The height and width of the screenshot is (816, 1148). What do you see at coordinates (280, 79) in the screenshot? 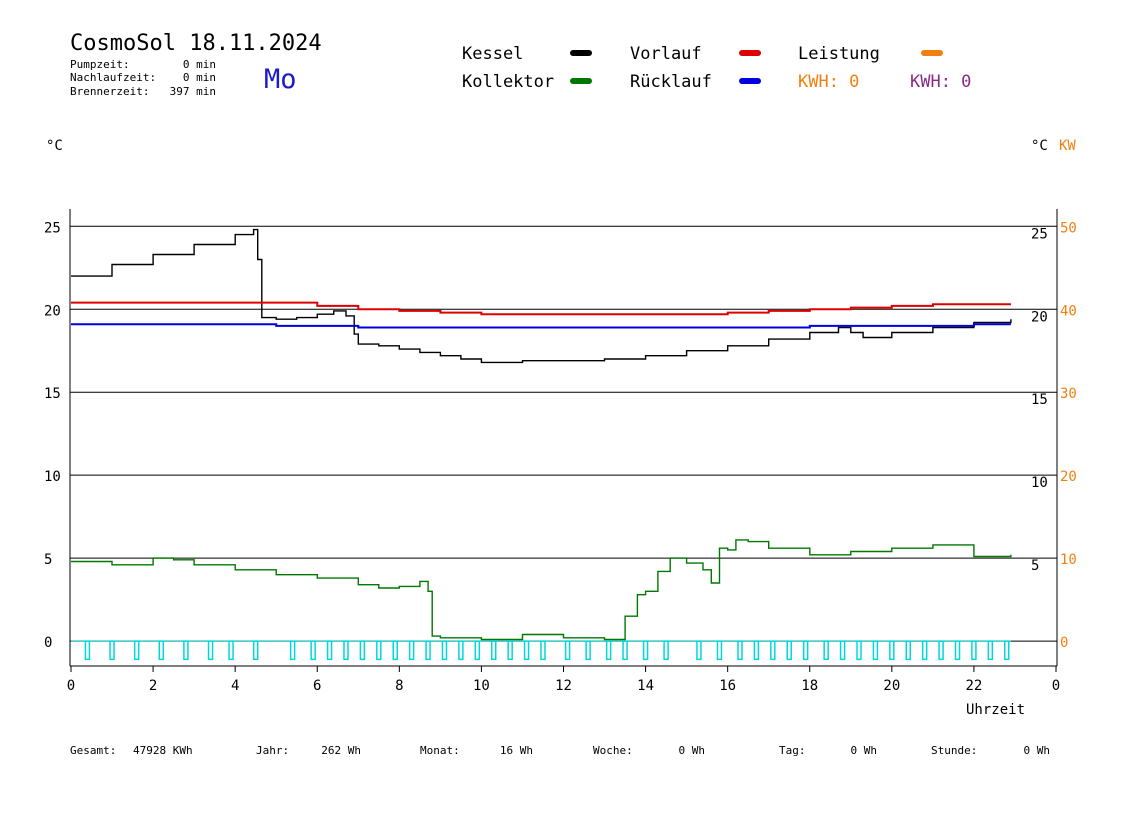
I see `weekday-label: Mo` at bounding box center [280, 79].